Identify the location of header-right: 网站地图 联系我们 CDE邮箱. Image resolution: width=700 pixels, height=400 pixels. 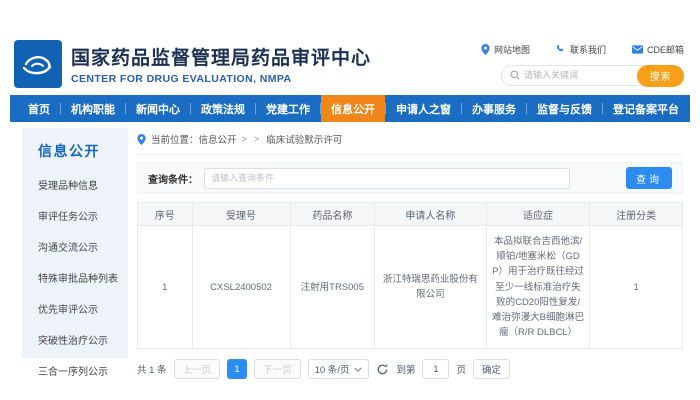
(582, 65).